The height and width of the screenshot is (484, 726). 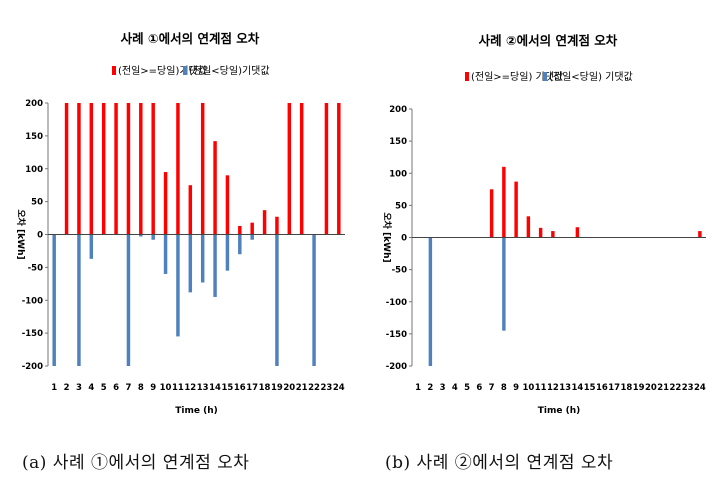 I want to click on x-tick-label: 13, so click(x=203, y=388).